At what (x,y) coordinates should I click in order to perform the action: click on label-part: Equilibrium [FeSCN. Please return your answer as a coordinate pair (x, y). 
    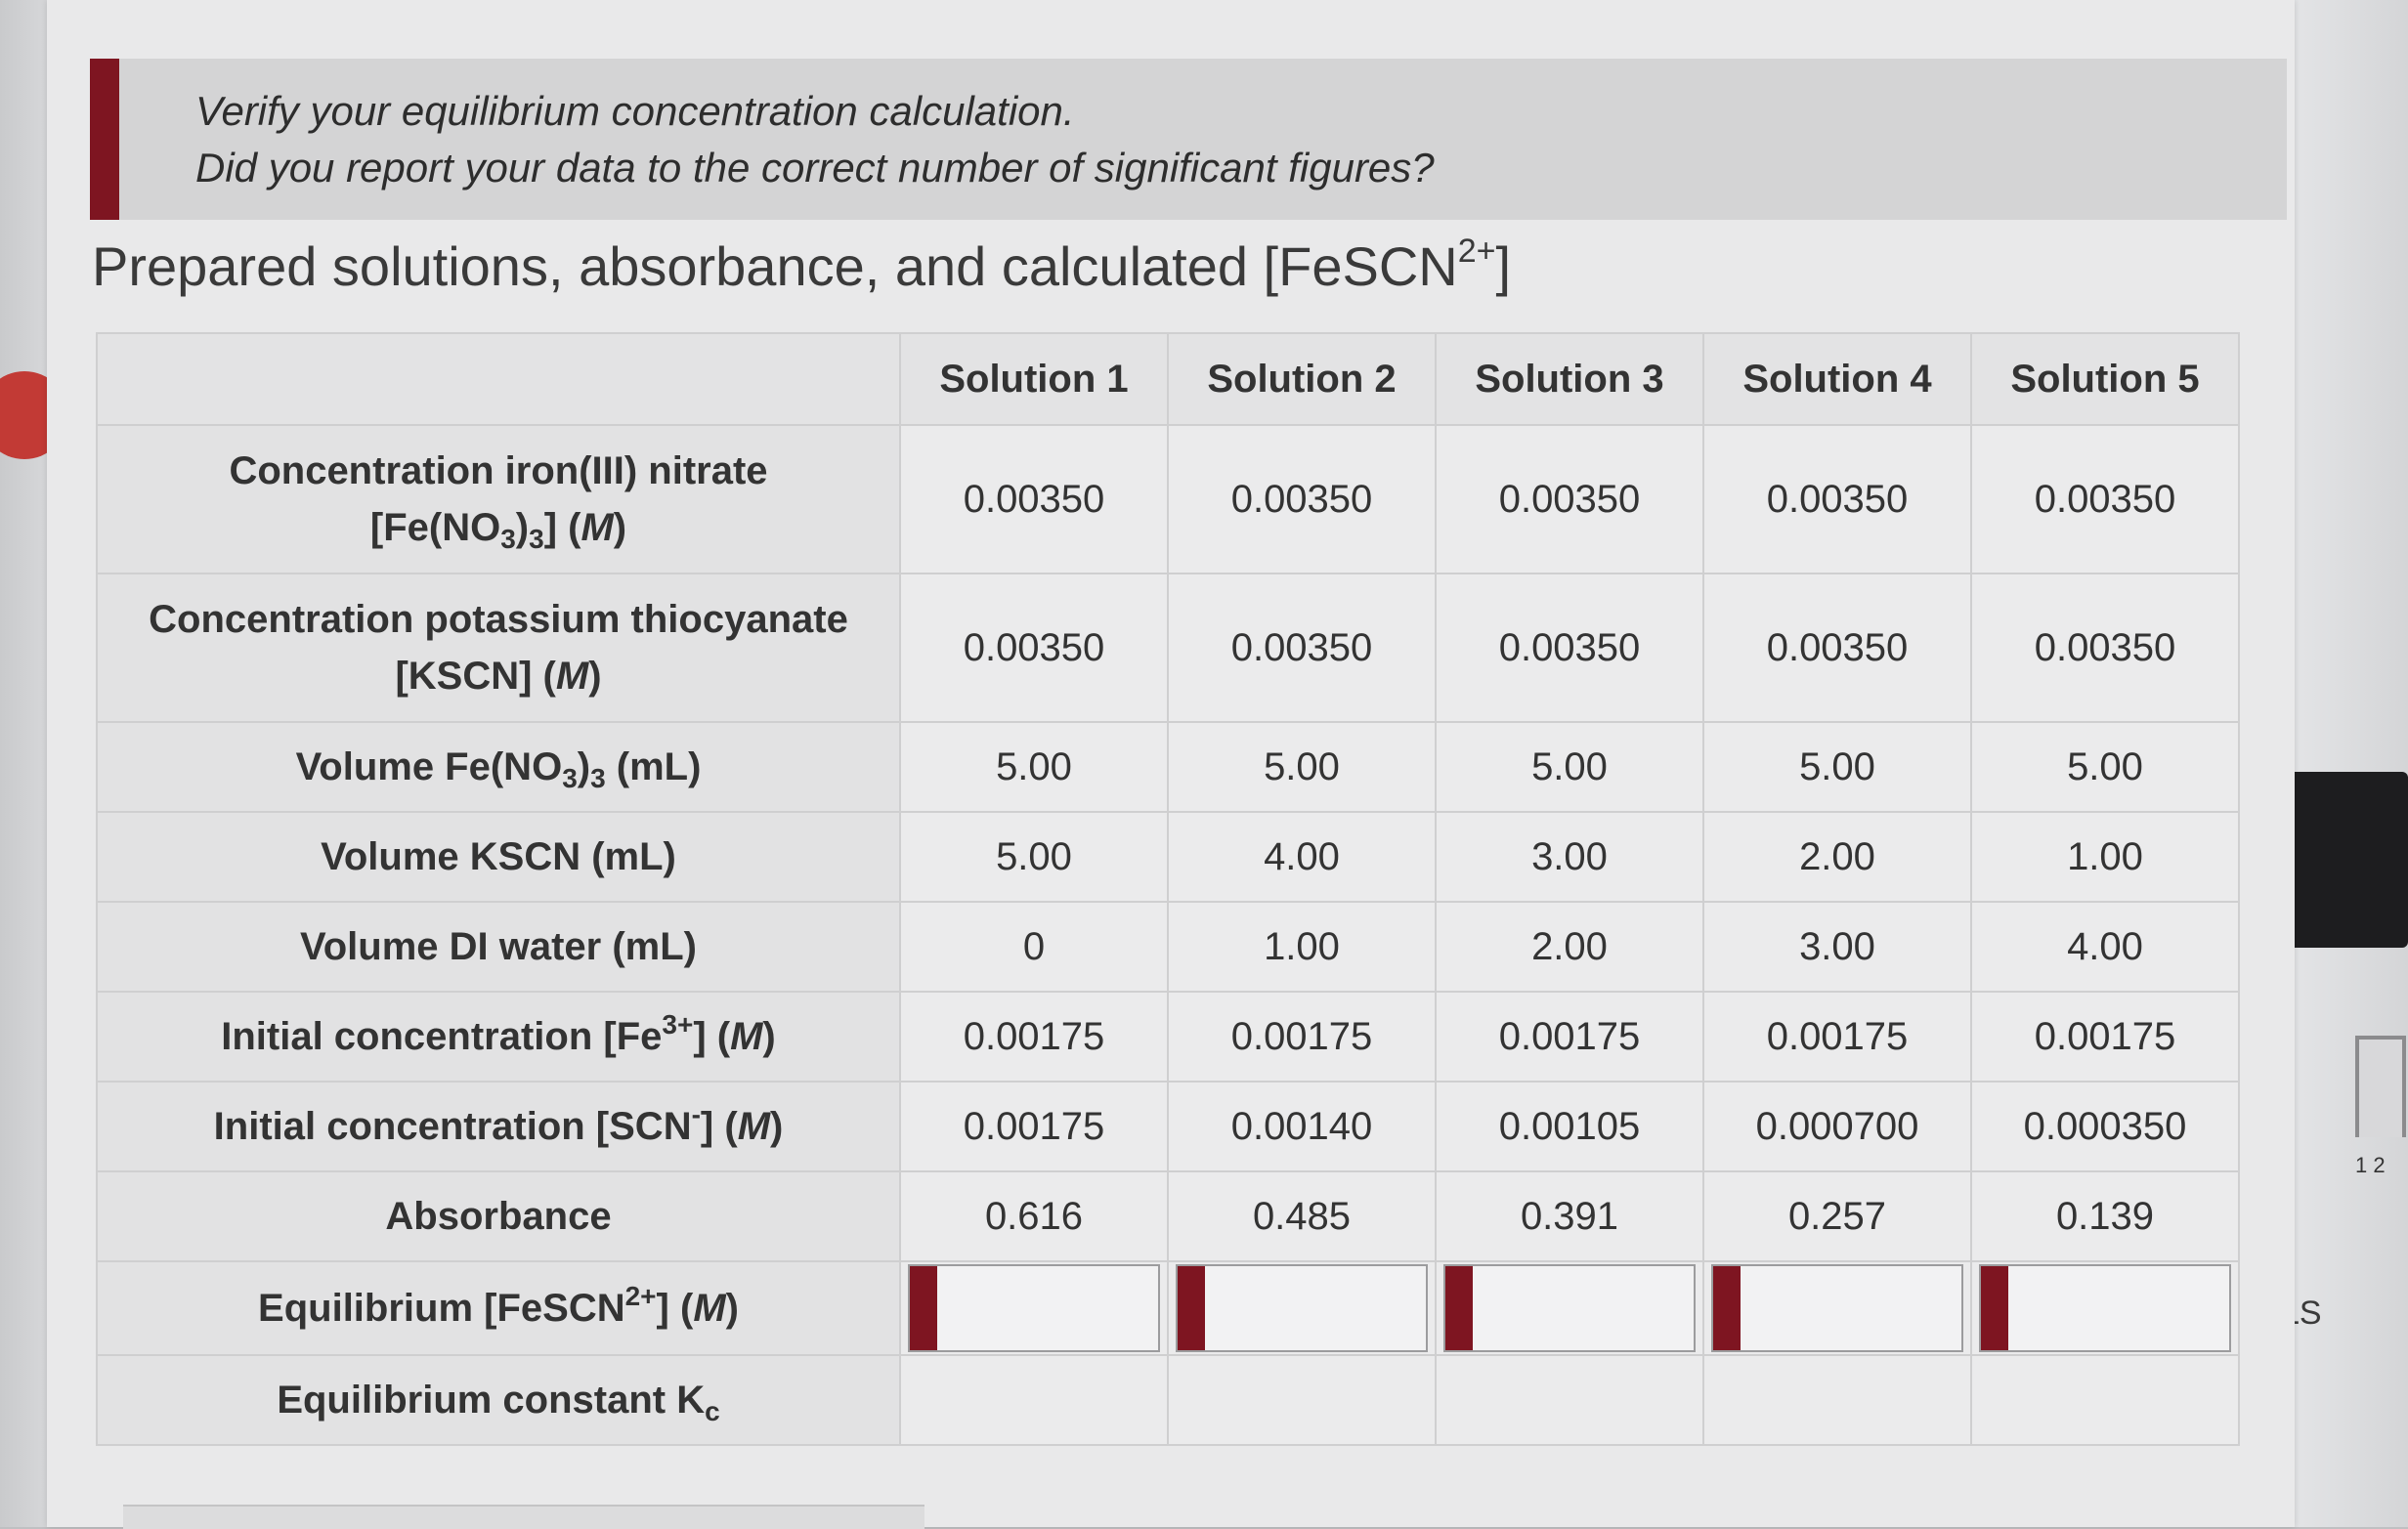
    Looking at the image, I should click on (441, 1308).